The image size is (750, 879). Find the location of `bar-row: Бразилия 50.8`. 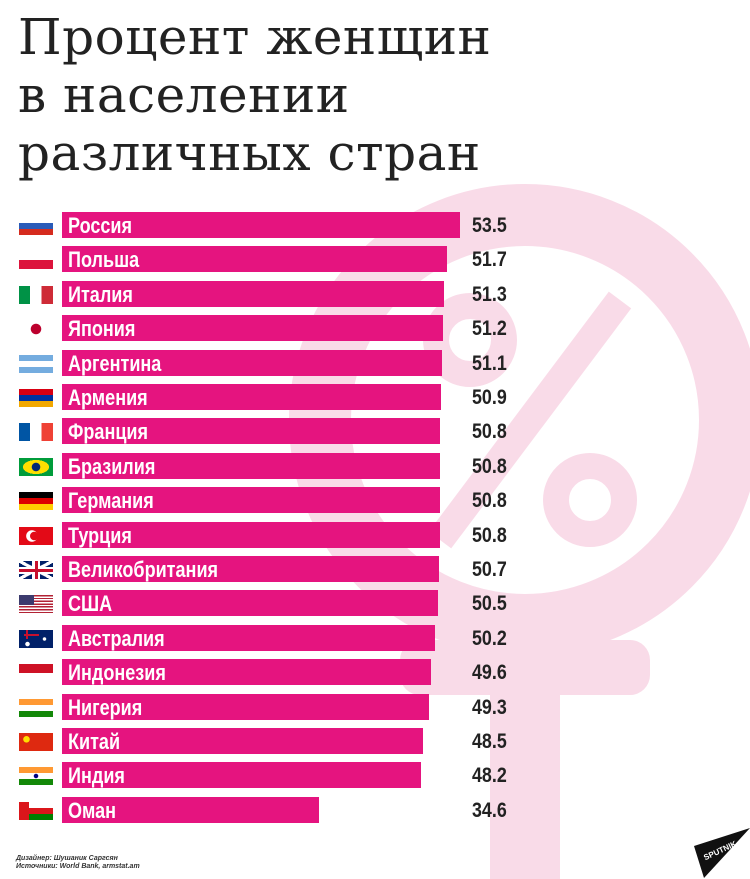

bar-row: Бразилия 50.8 is located at coordinates (375, 465).